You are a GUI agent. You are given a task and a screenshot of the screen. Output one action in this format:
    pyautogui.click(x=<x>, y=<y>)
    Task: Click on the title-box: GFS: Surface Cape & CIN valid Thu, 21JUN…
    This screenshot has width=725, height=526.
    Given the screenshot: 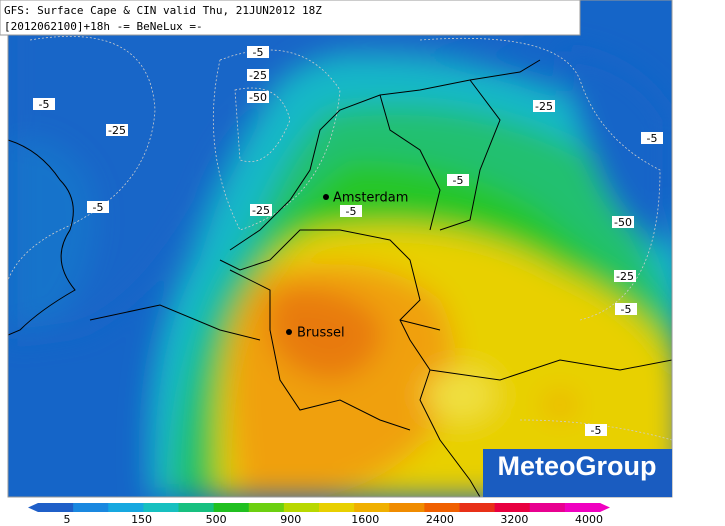 What is the action you would take?
    pyautogui.click(x=290, y=18)
    